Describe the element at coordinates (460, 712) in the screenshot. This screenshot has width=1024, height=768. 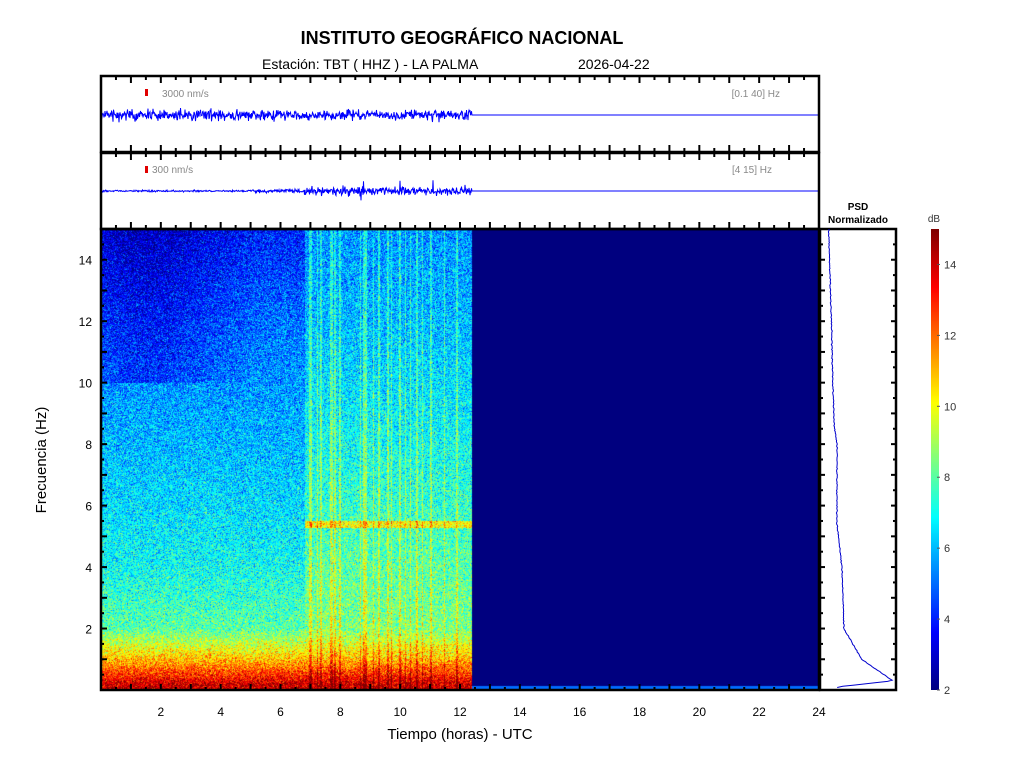
I see `x-tick-label: 12` at that location.